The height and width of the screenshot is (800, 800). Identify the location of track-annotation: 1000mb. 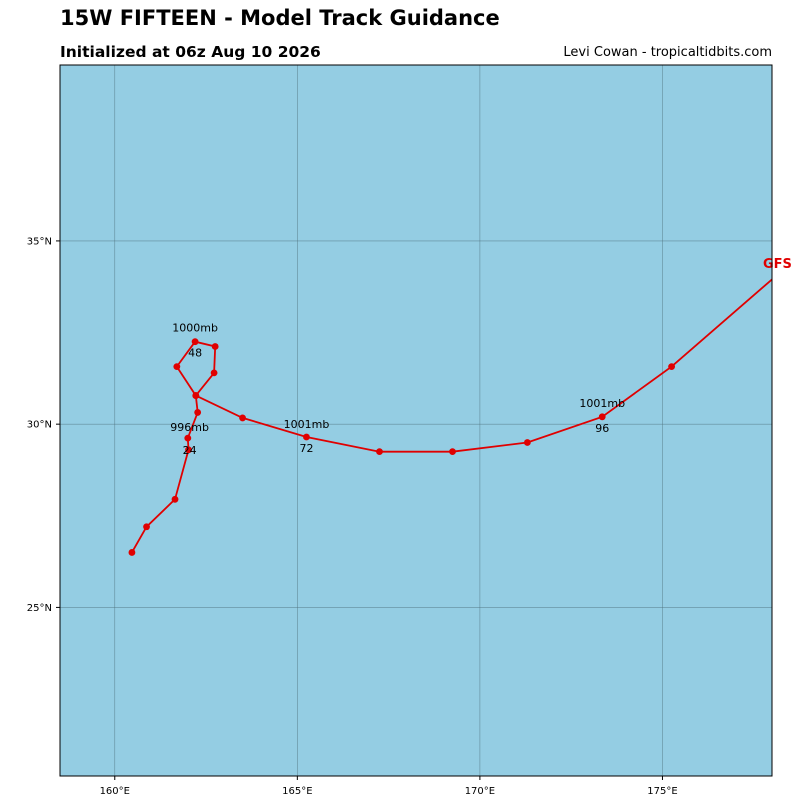
(195, 328).